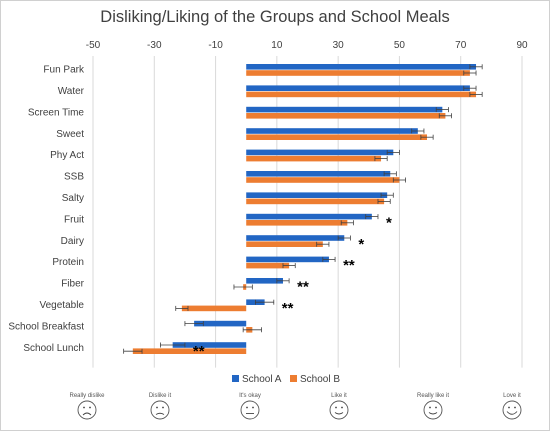 The width and height of the screenshot is (550, 431). I want to click on x-tick-label: -30, so click(154, 45).